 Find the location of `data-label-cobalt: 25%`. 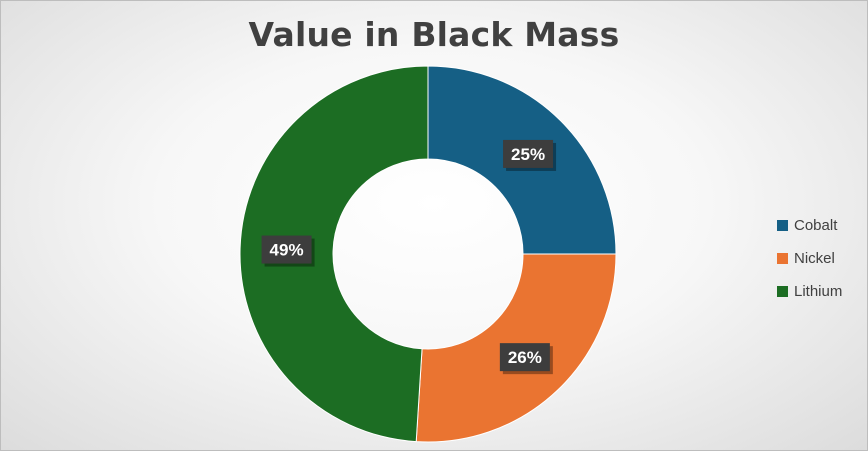

data-label-cobalt: 25% is located at coordinates (530, 155).